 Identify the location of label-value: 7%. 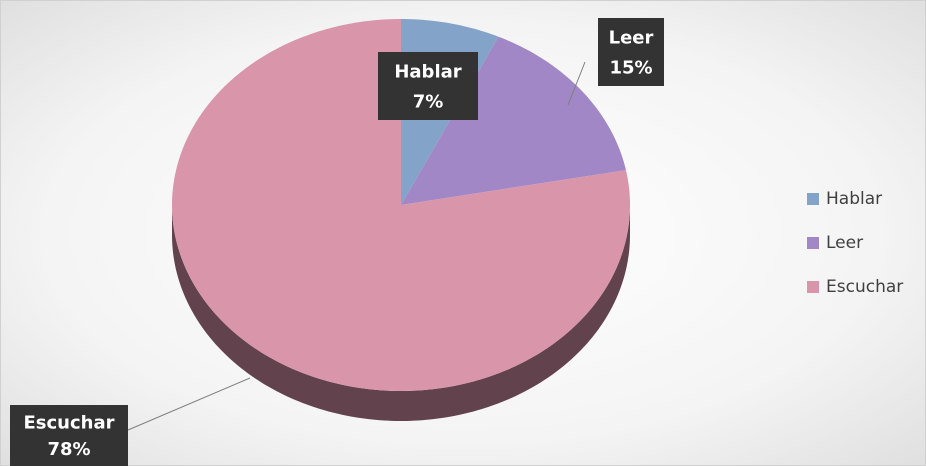
(428, 101).